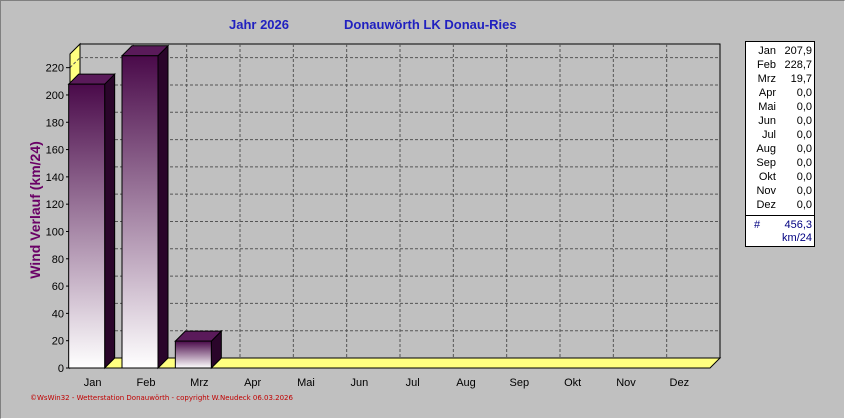 This screenshot has height=419, width=845. I want to click on y-tick-label: 160, so click(55, 151).